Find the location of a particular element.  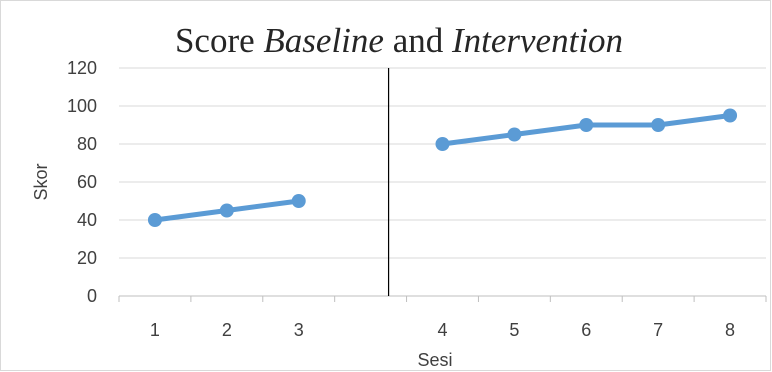

y-tick-label: 60 is located at coordinates (87, 182).